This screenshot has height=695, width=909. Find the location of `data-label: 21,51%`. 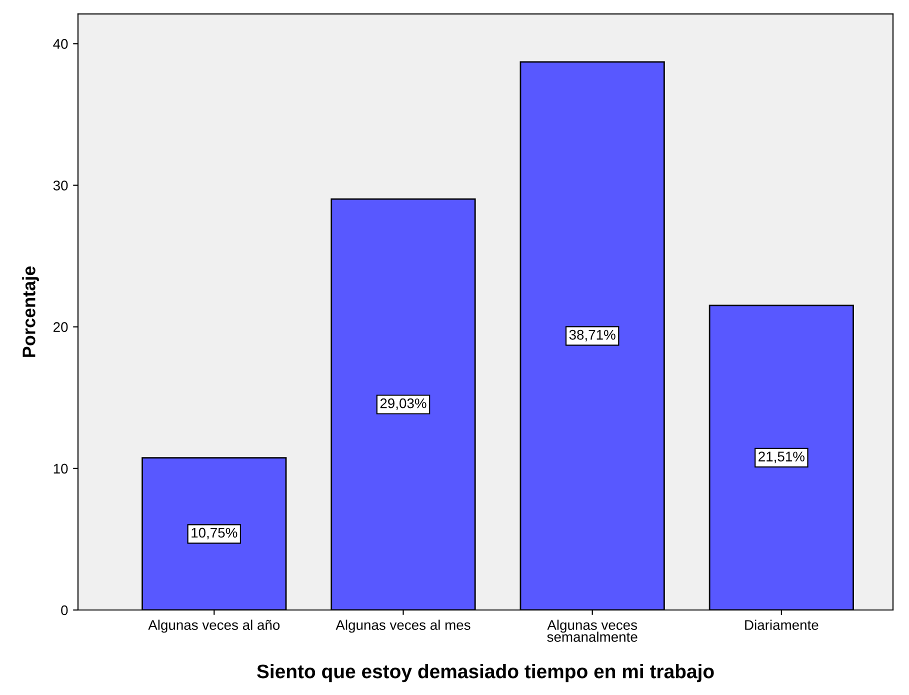

data-label: 21,51% is located at coordinates (781, 458).